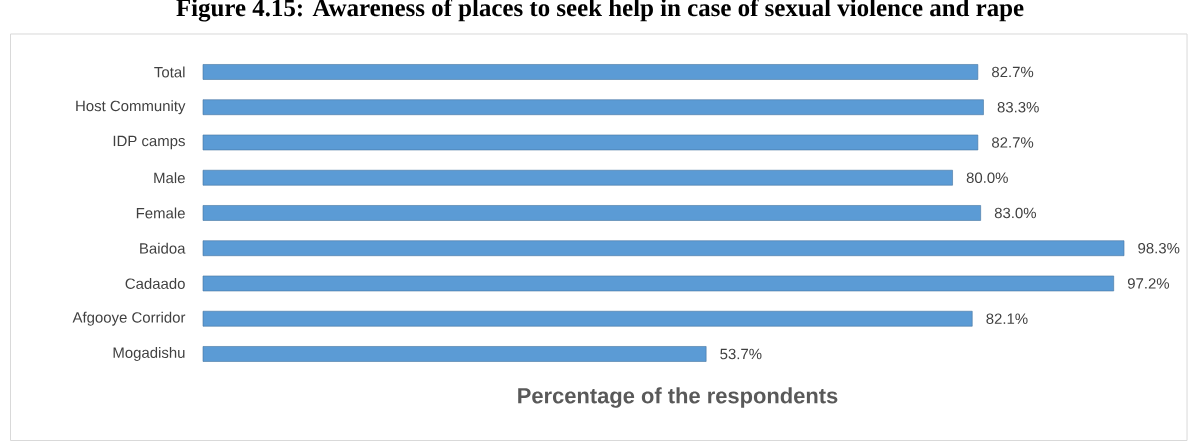 The image size is (1189, 441). I want to click on data-label: 82.1%, so click(1007, 319).